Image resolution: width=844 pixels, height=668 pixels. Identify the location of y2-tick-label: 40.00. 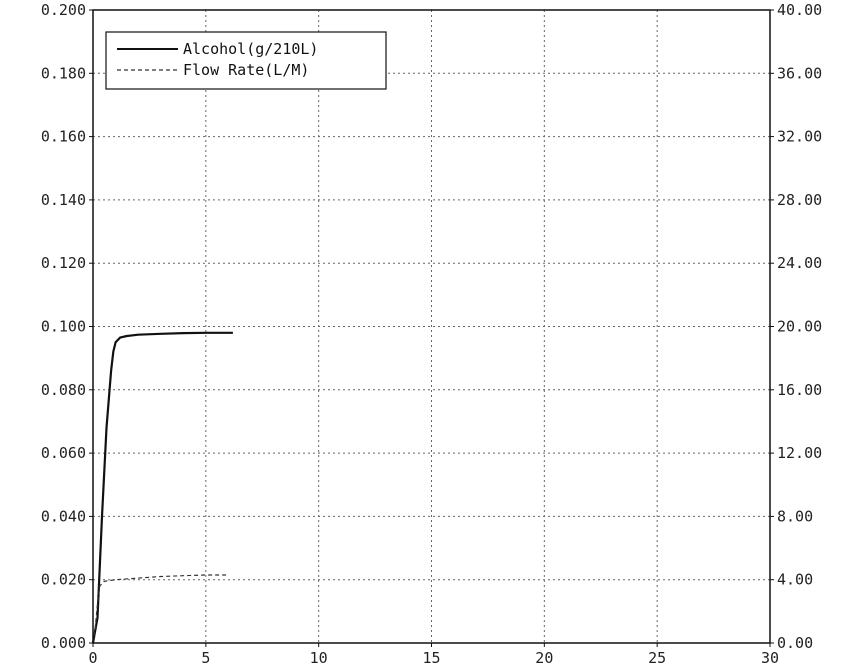
(799, 10).